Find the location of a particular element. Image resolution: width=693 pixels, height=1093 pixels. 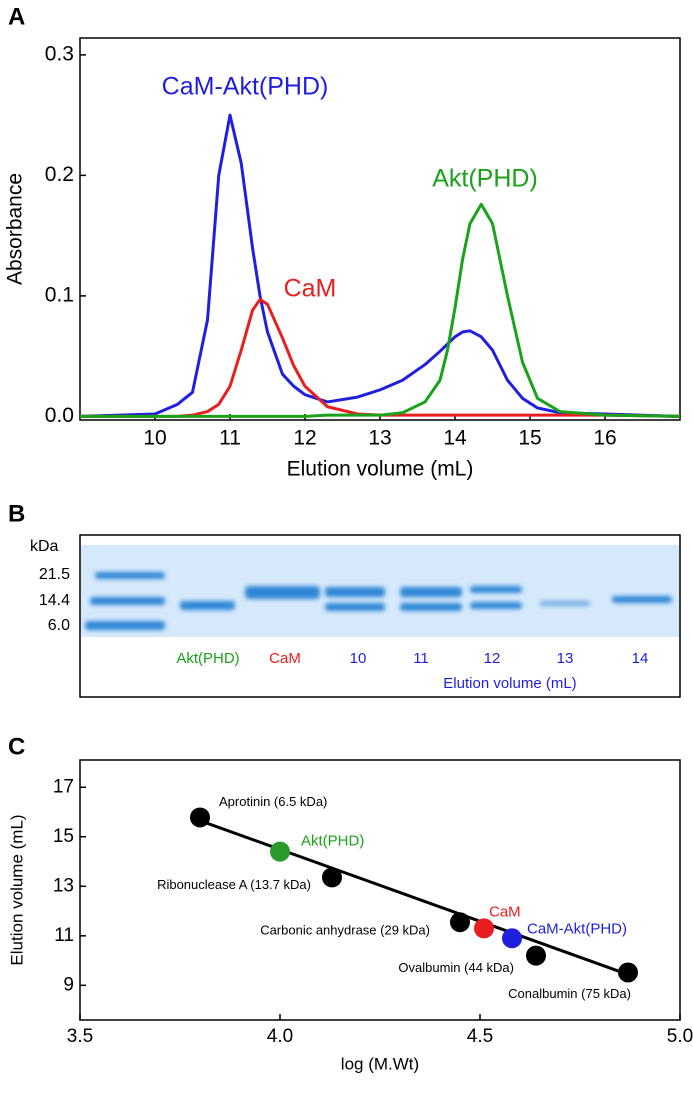

lane-label: Akt(PHD) is located at coordinates (207, 658).